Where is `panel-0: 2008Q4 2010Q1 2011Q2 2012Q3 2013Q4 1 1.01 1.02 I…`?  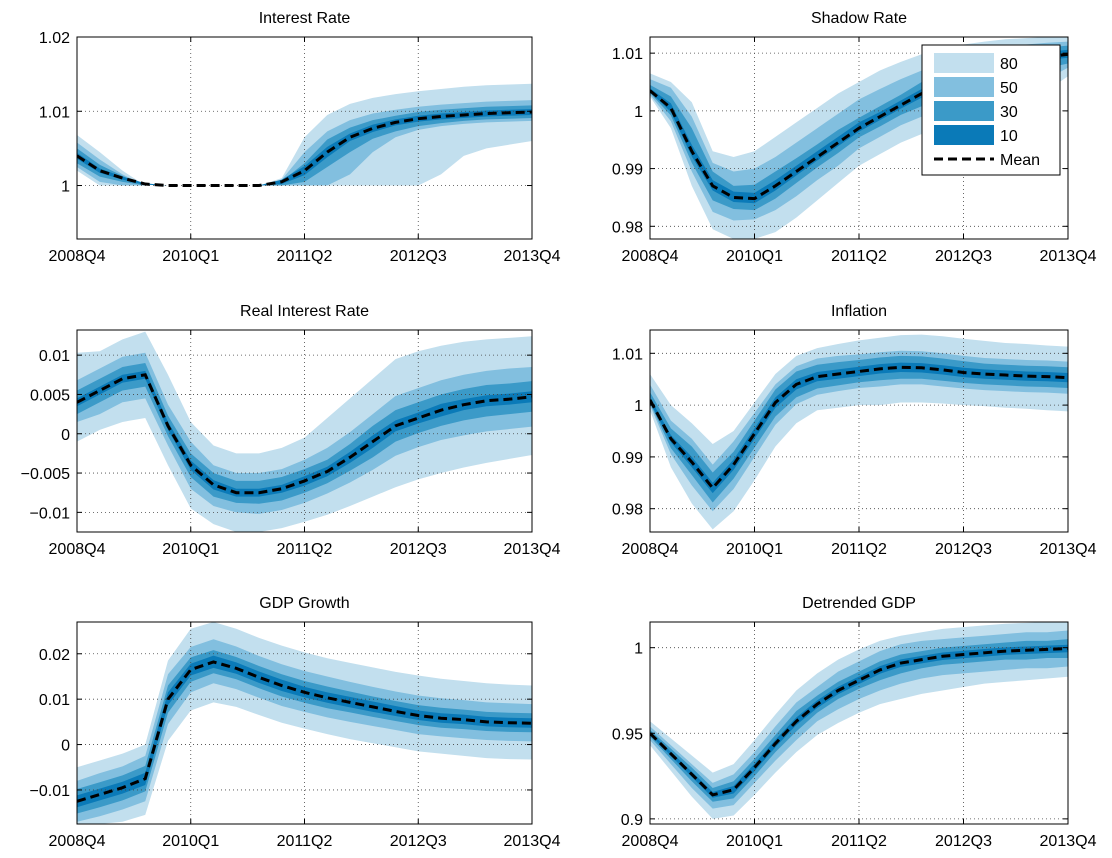
panel-0: 2008Q4 2010Q1 2011Q2 2012Q3 2013Q4 1 1.01 1.02 I… is located at coordinates (300, 137).